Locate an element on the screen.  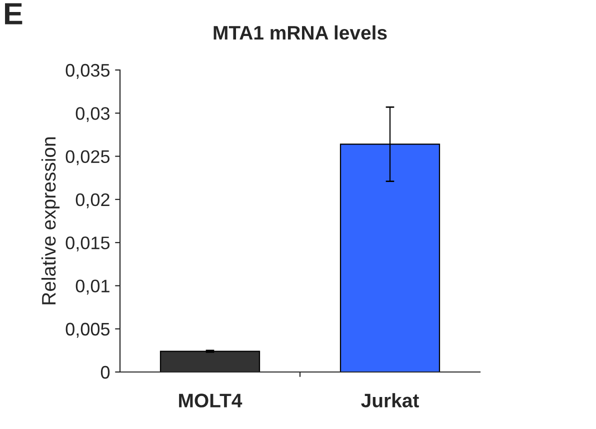
x-tick-label: MOLT4 is located at coordinates (210, 401).